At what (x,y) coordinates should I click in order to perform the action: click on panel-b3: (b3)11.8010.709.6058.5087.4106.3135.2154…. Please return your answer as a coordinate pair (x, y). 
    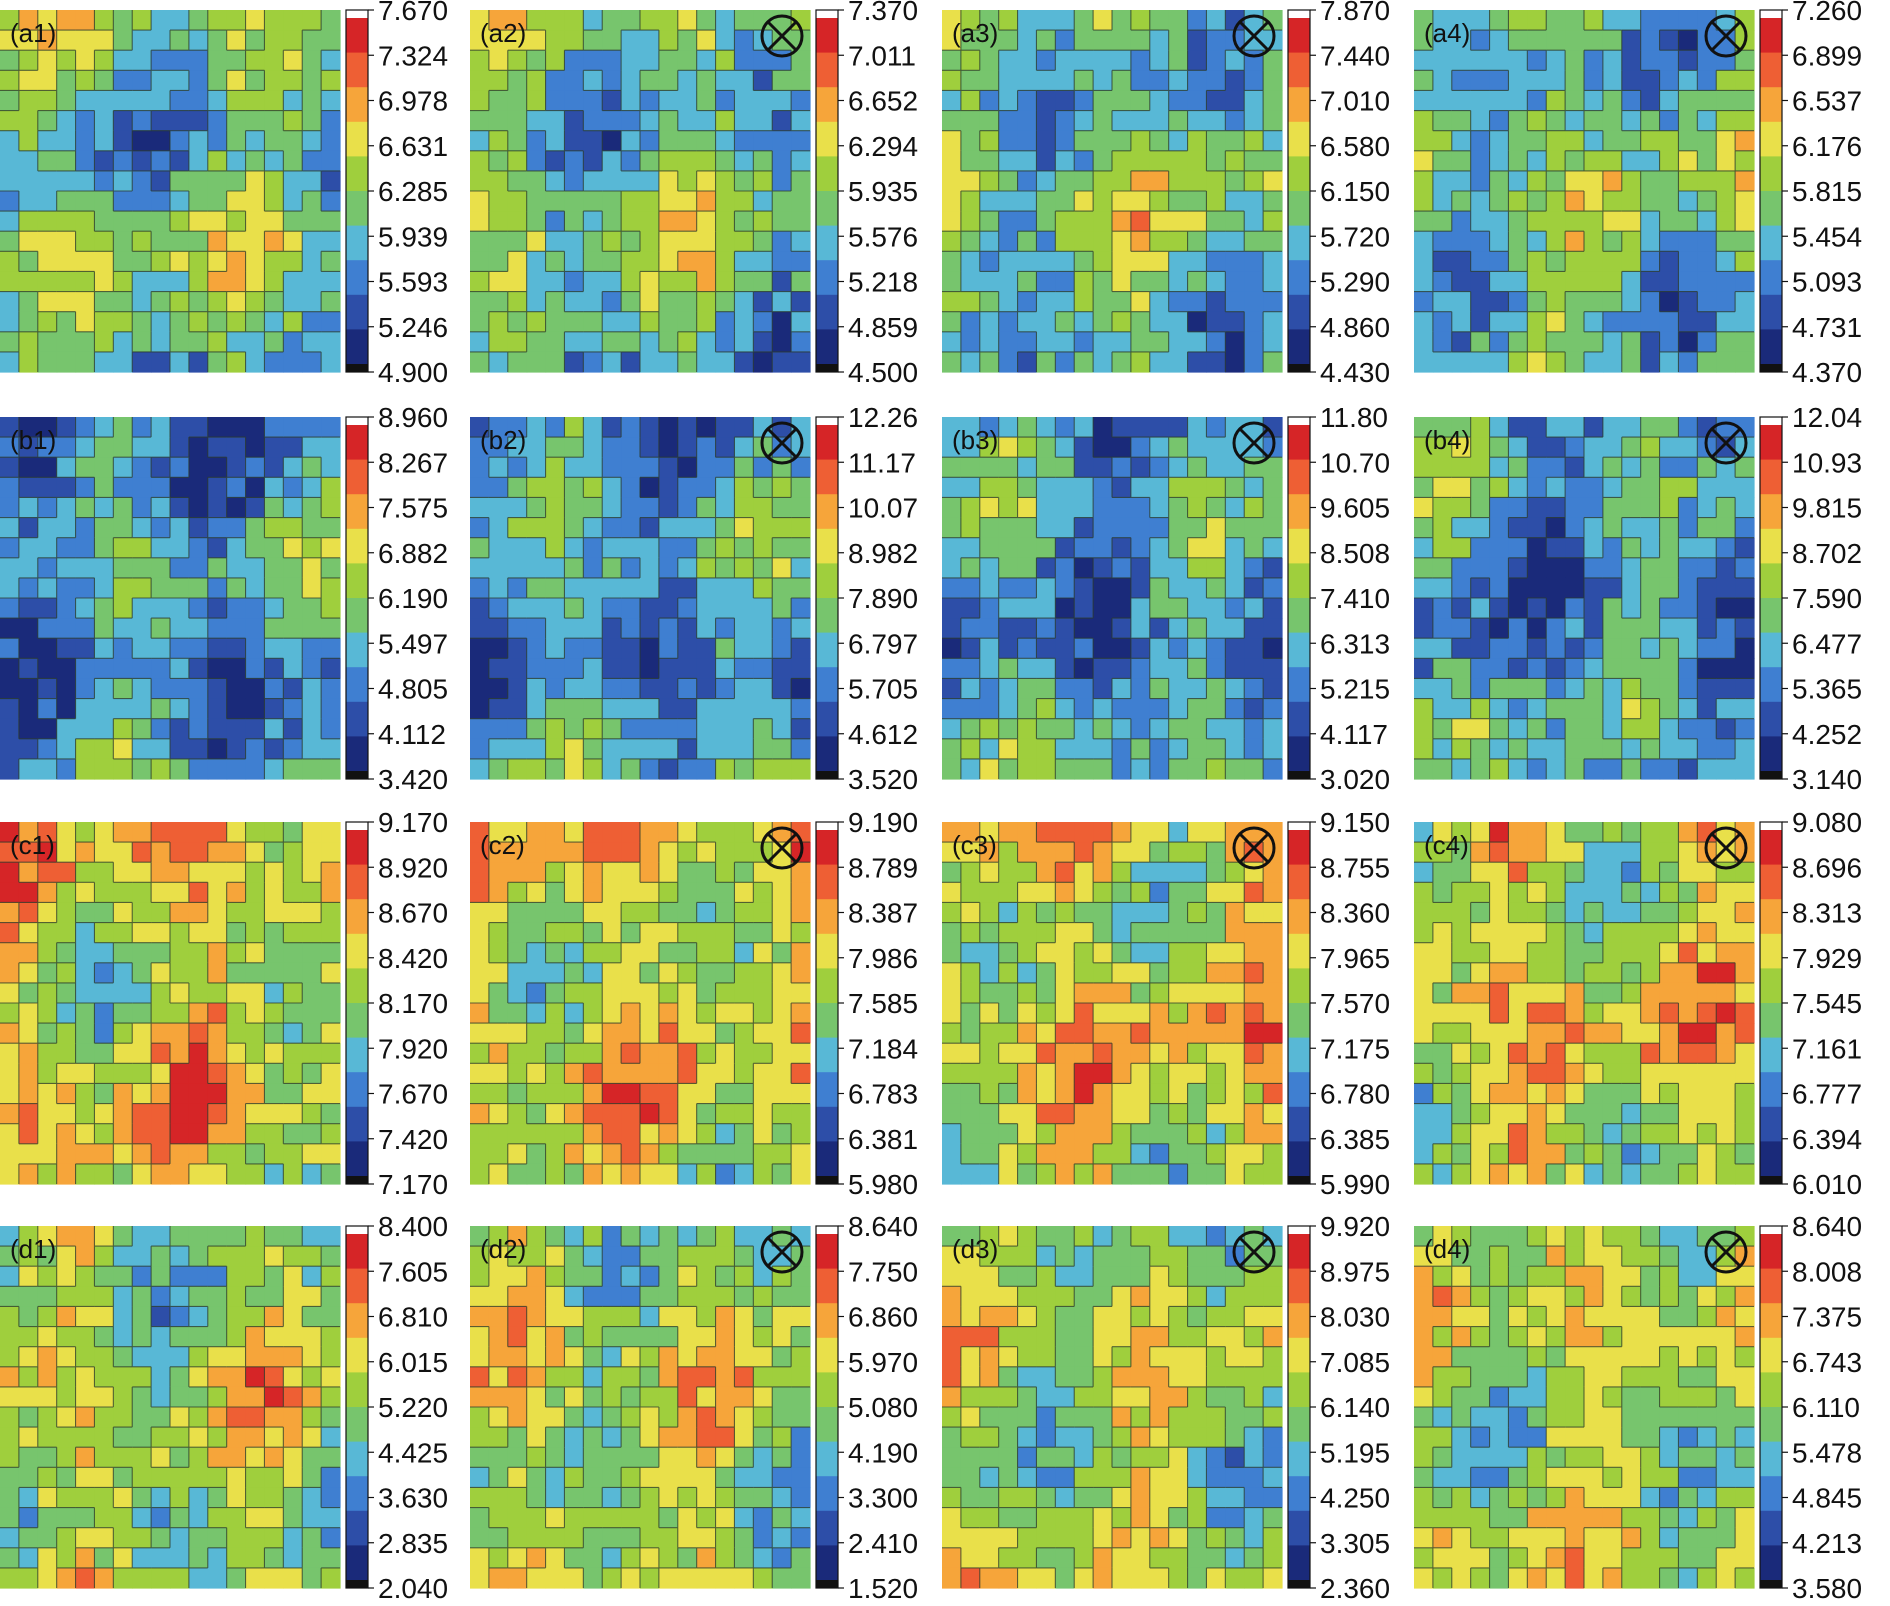
    Looking at the image, I should click on (1166, 598).